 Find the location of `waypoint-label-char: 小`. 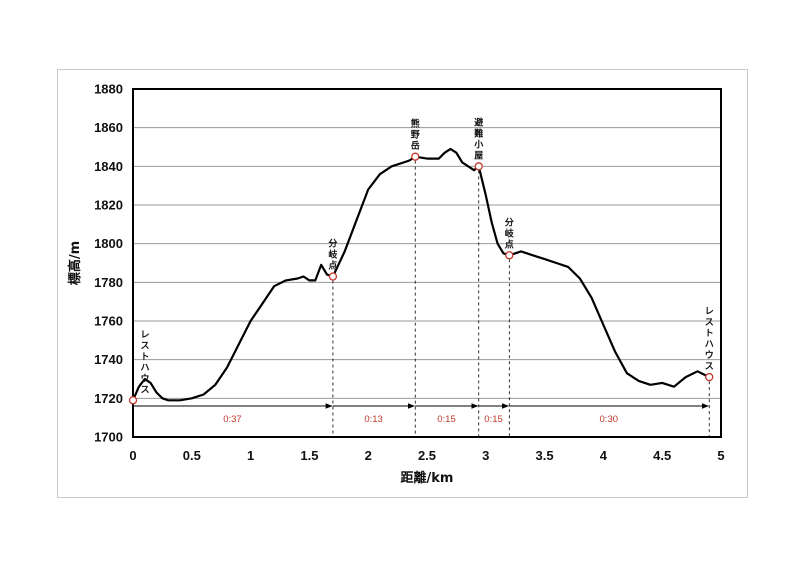

waypoint-label-char: 小 is located at coordinates (478, 144).